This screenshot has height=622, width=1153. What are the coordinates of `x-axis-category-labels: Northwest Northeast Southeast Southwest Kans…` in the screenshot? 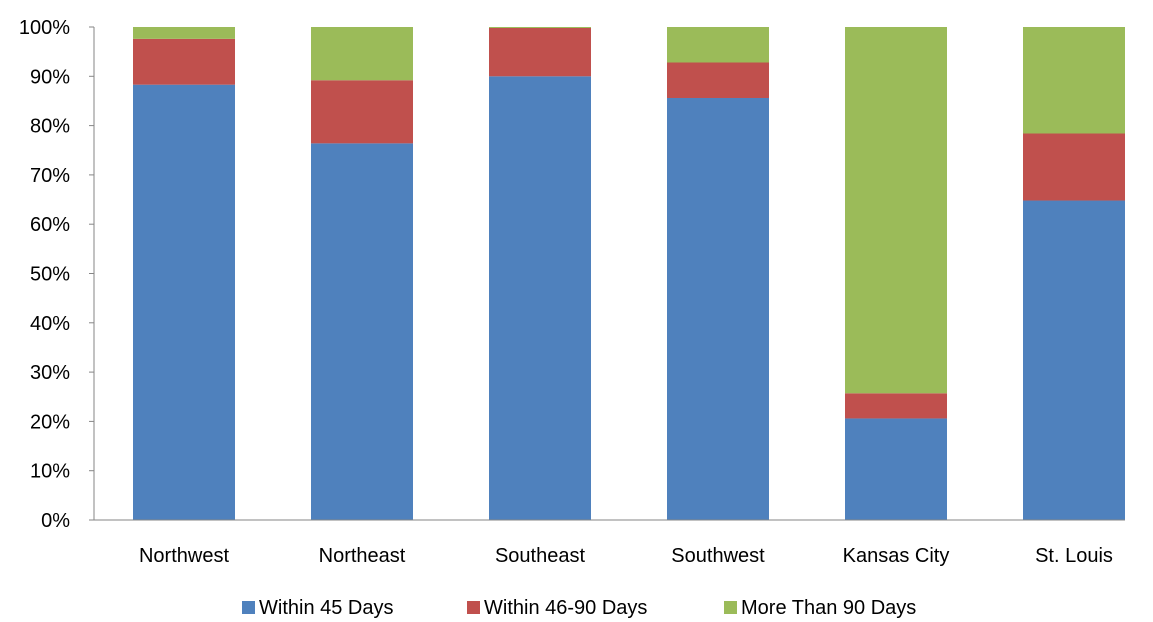 It's located at (626, 556).